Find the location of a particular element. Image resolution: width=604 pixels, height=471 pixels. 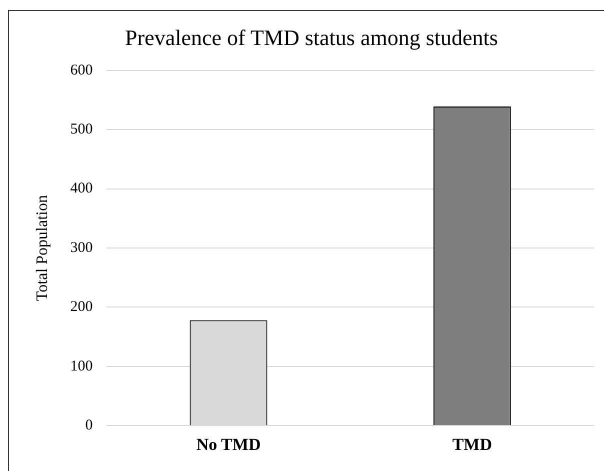

y-tick-label: 0 is located at coordinates (89, 426).